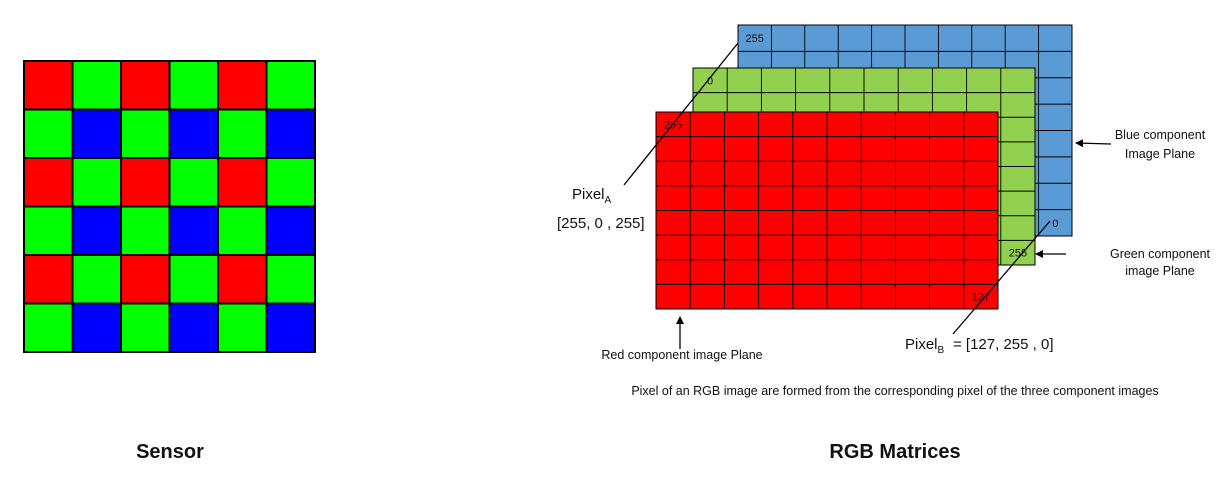 This screenshot has width=1226, height=483. I want to click on pixel-a-label: PixelA, so click(592, 196).